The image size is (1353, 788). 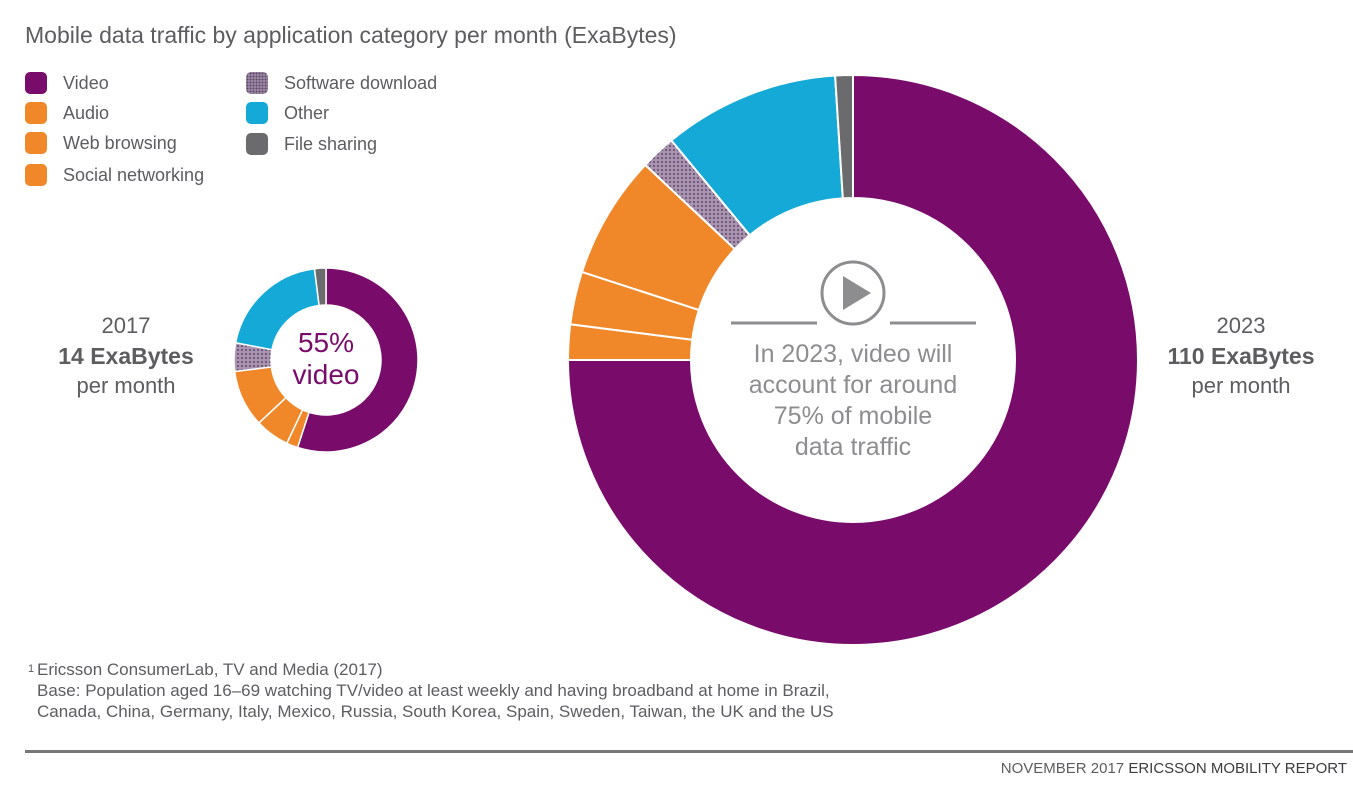 What do you see at coordinates (257, 113) in the screenshot?
I see `legend-swatch-other` at bounding box center [257, 113].